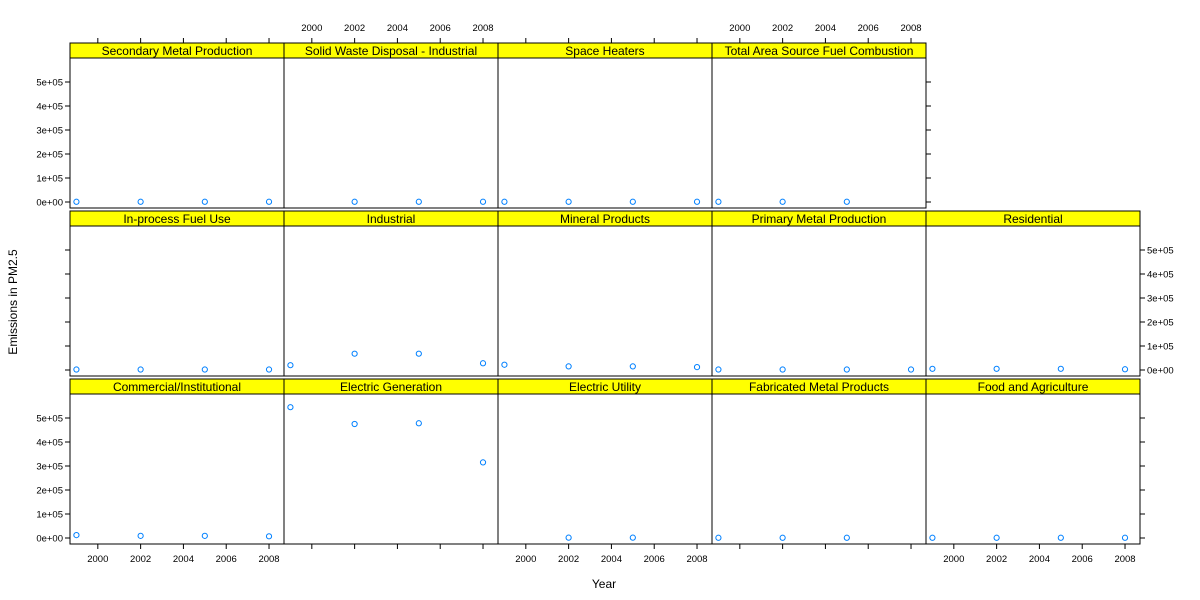  I want to click on panel-strip-label: Space Heaters, so click(604, 51).